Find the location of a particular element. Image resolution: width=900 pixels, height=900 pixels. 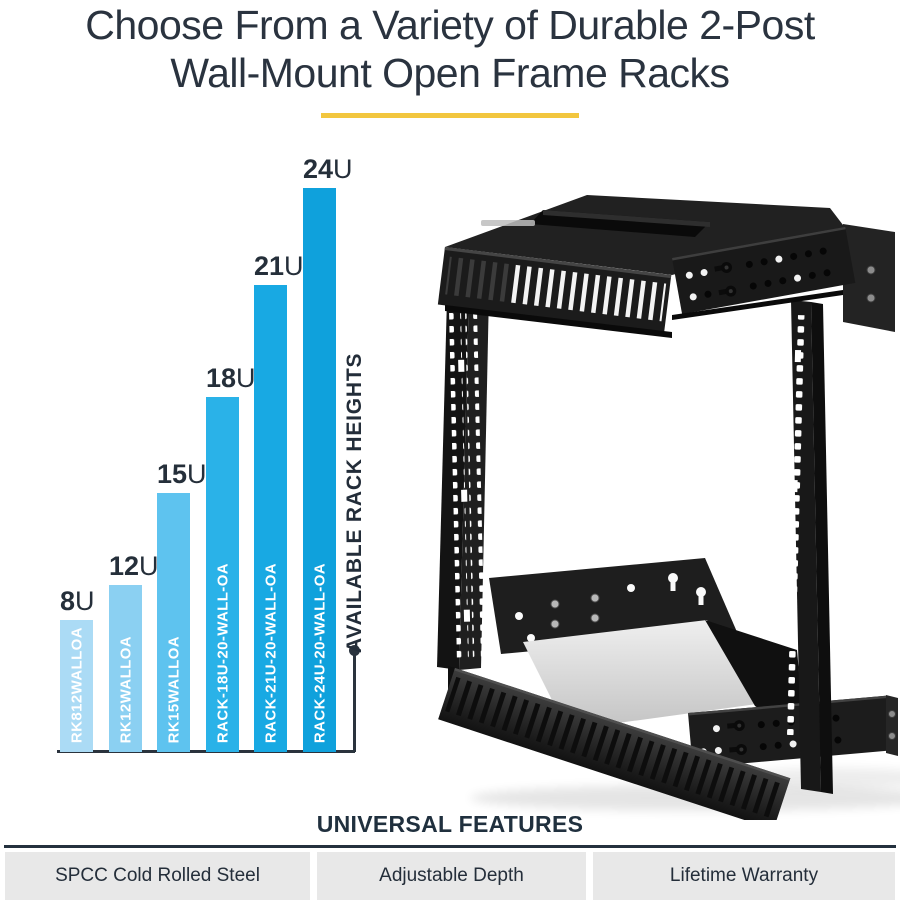

features-heading: UNIVERSAL FEATURES is located at coordinates (450, 824).